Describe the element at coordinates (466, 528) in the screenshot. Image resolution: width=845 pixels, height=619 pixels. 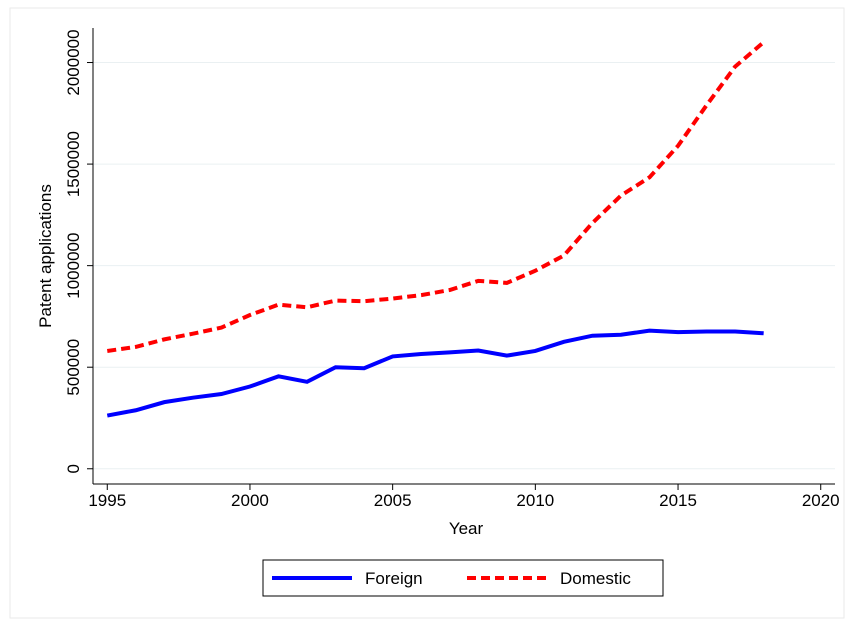
I see `x-axis-title: Year` at that location.